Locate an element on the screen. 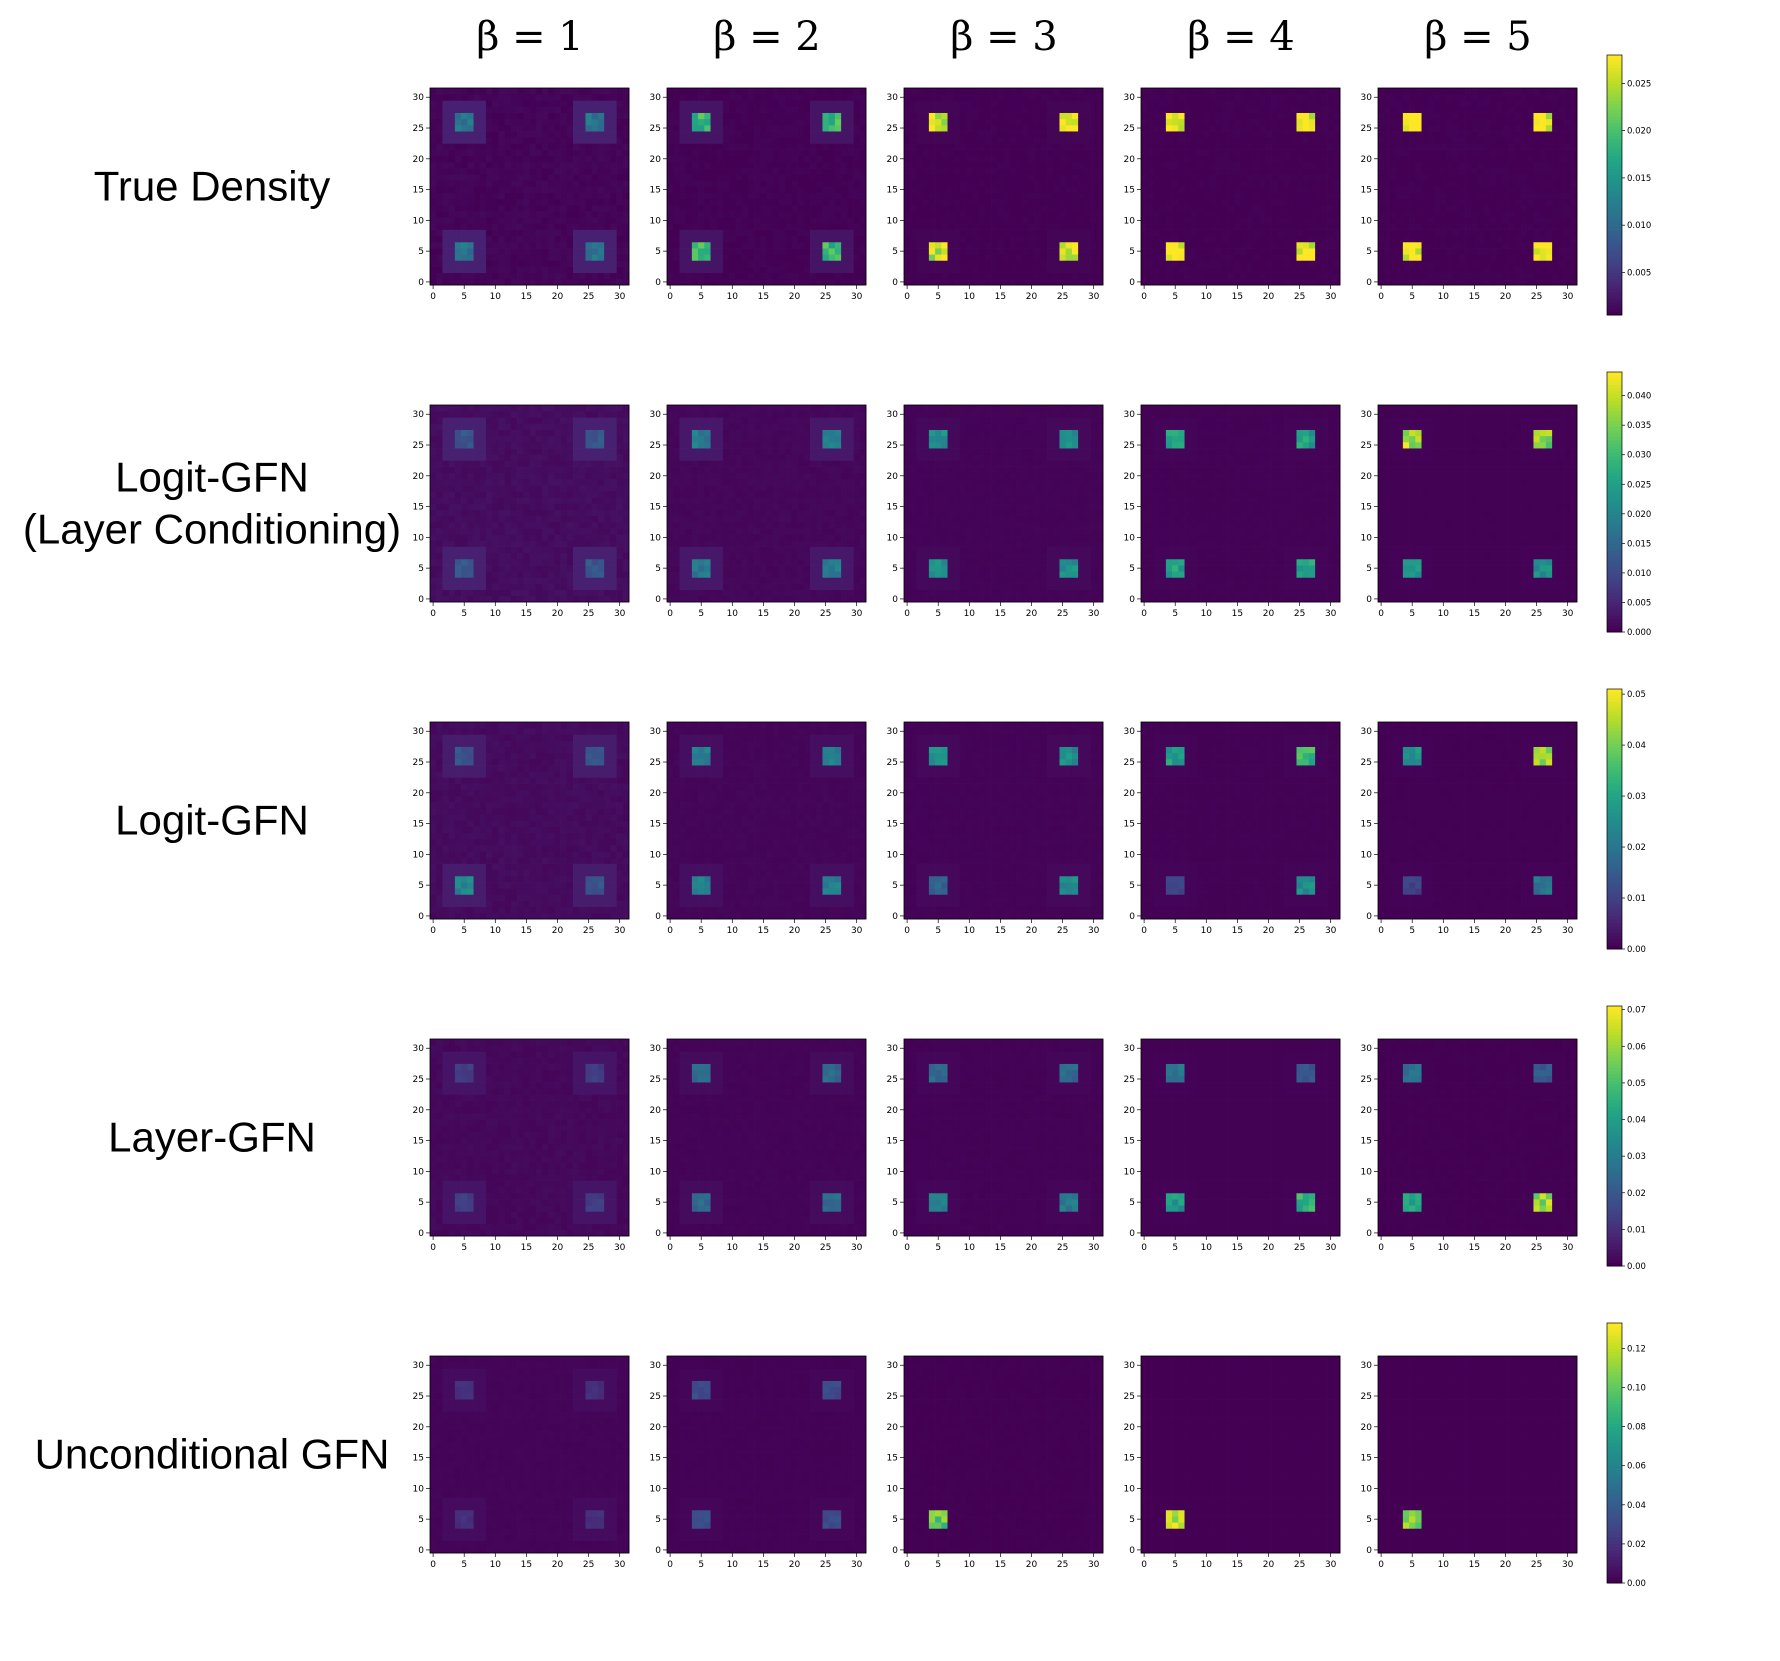 Image resolution: width=1780 pixels, height=1661 pixels. row-label-3: Layer-GFN is located at coordinates (212, 1137).